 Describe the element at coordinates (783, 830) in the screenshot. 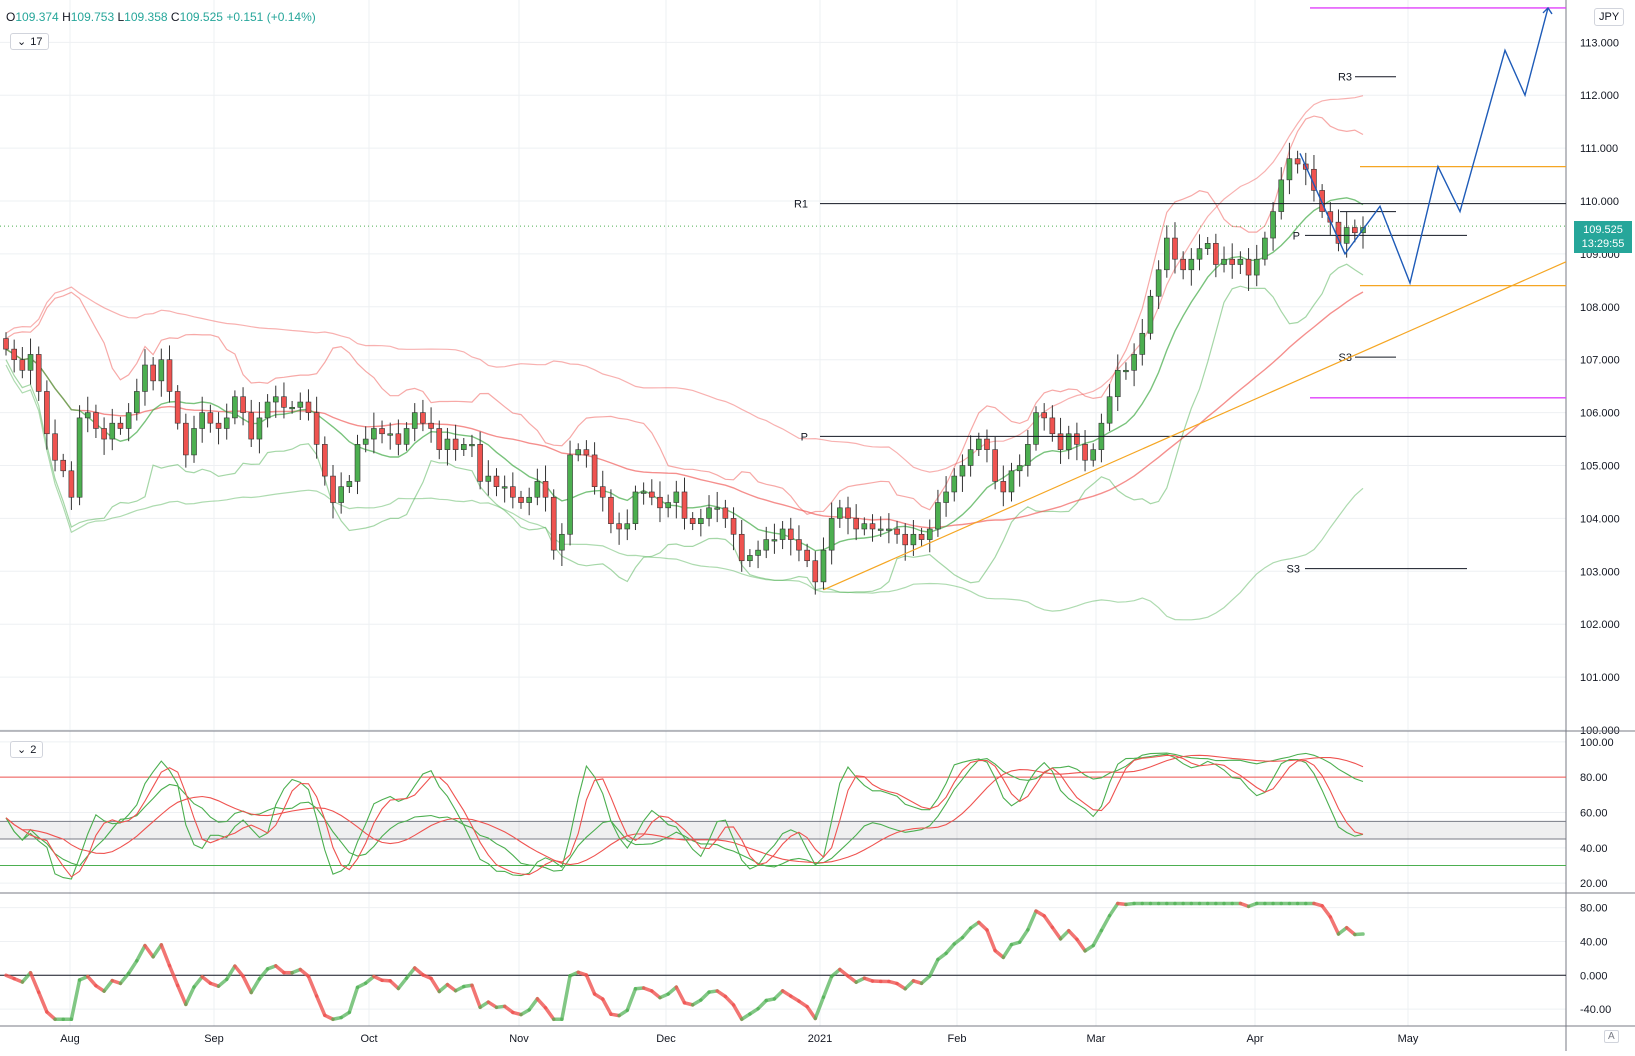

I see `neutral-zone` at that location.